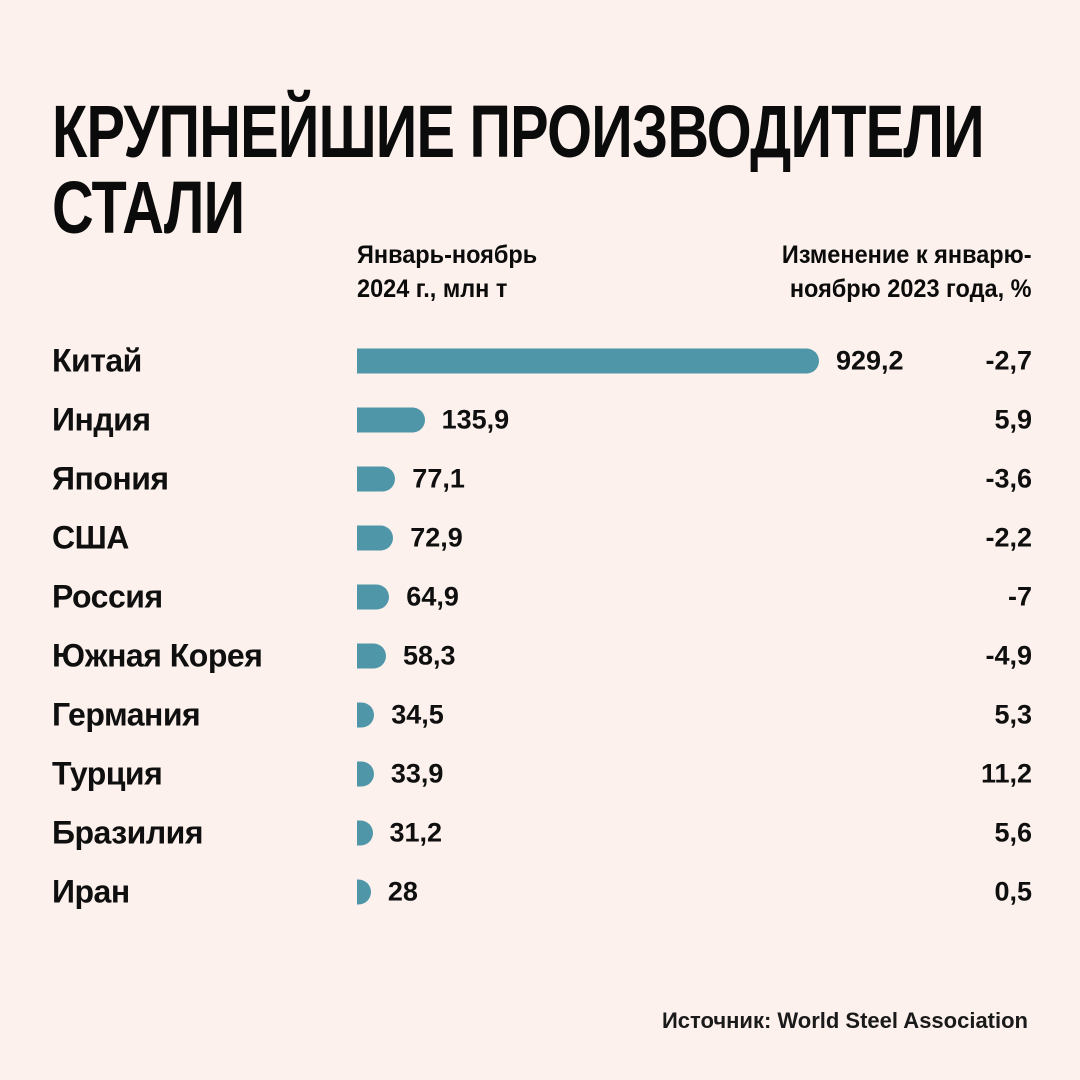 This screenshot has height=1080, width=1080. Describe the element at coordinates (540, 478) in the screenshot. I see `table-row-japan: Япония 77,1 -3,6` at that location.